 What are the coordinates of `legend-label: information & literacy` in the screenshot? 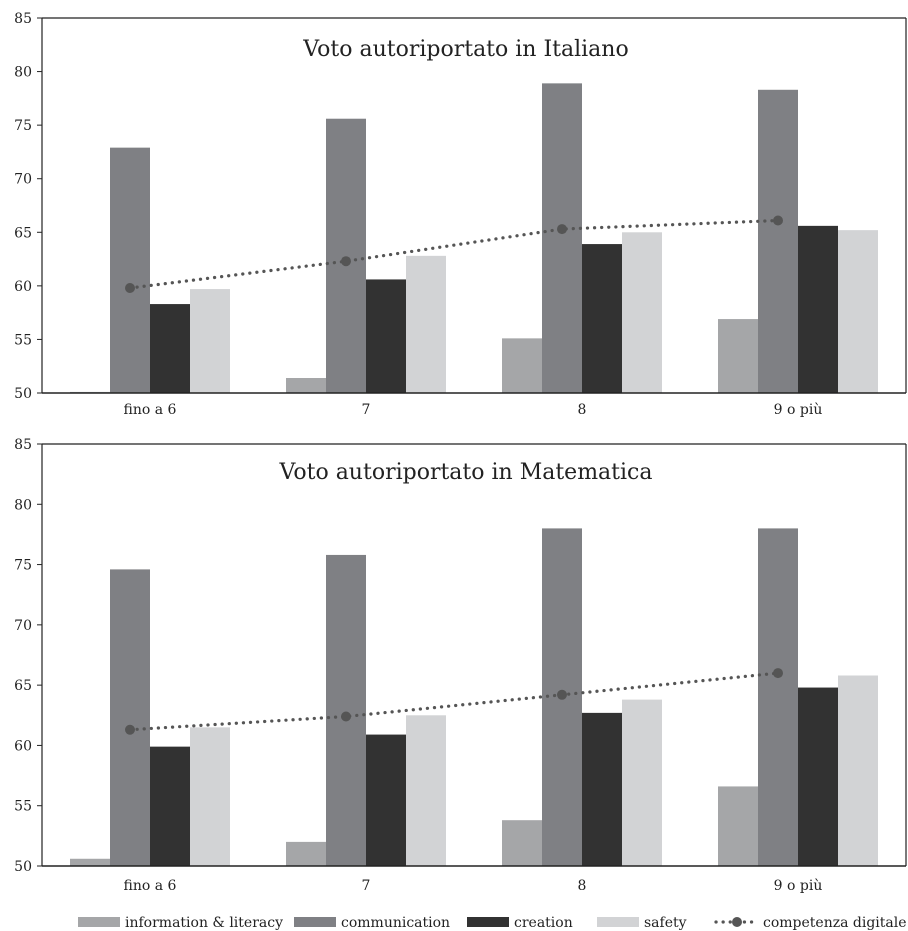 It's located at (204, 923).